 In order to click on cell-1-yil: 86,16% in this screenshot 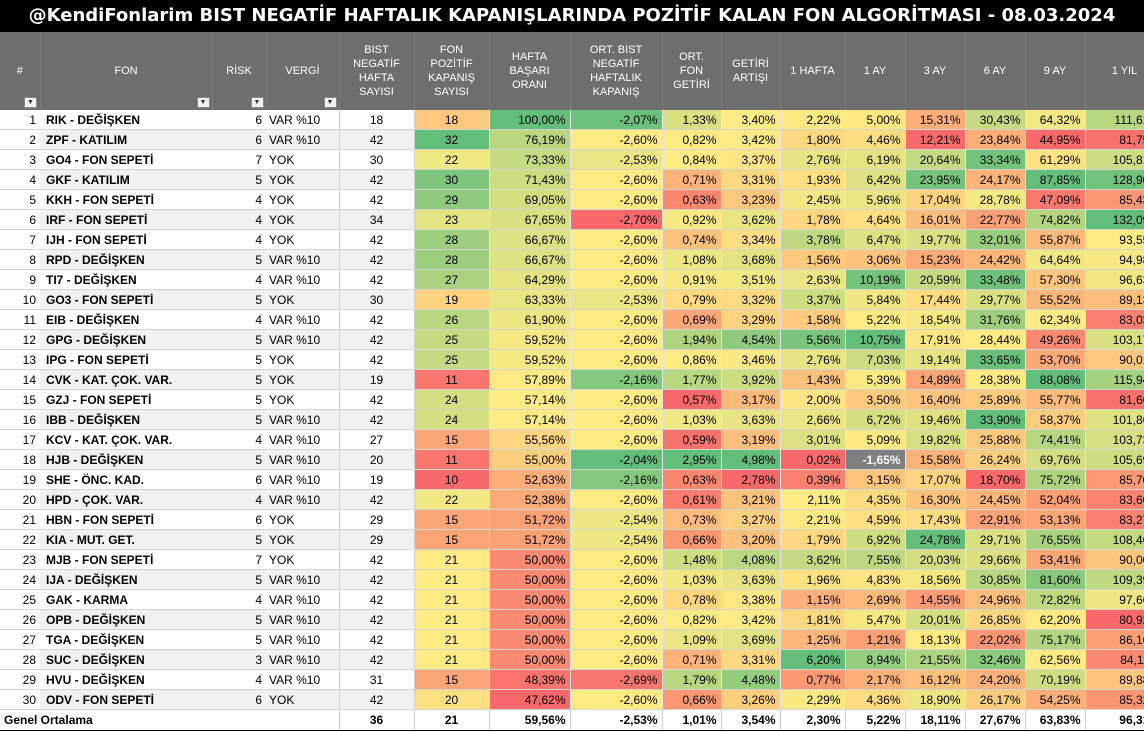, I will do `click(1114, 639)`.